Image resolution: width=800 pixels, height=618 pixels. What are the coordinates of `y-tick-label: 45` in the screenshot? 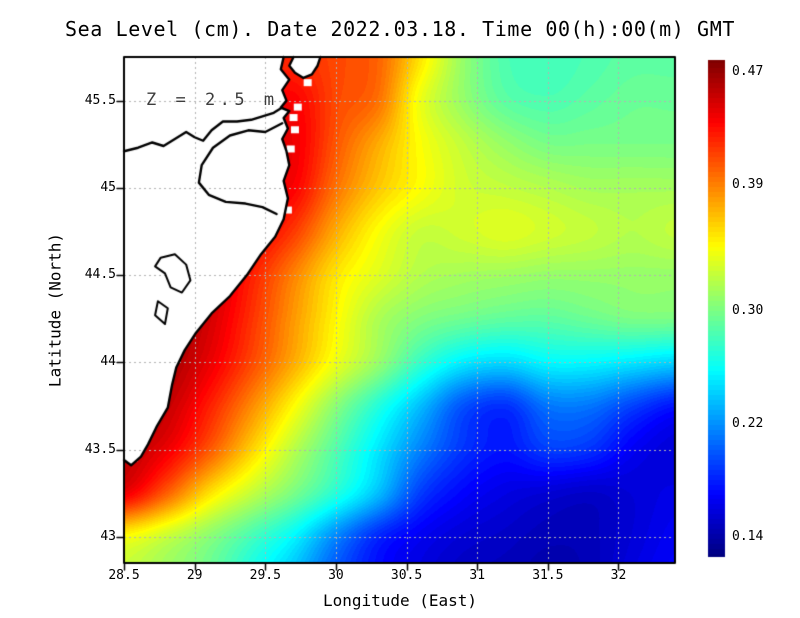 It's located at (108, 187).